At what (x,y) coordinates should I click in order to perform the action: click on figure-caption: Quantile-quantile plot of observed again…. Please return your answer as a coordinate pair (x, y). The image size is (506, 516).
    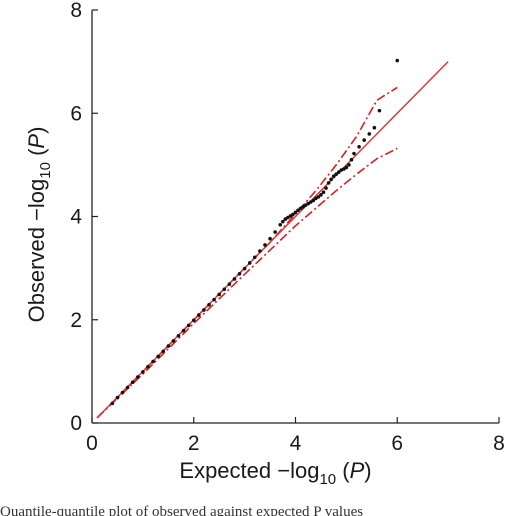
    Looking at the image, I should click on (182, 510).